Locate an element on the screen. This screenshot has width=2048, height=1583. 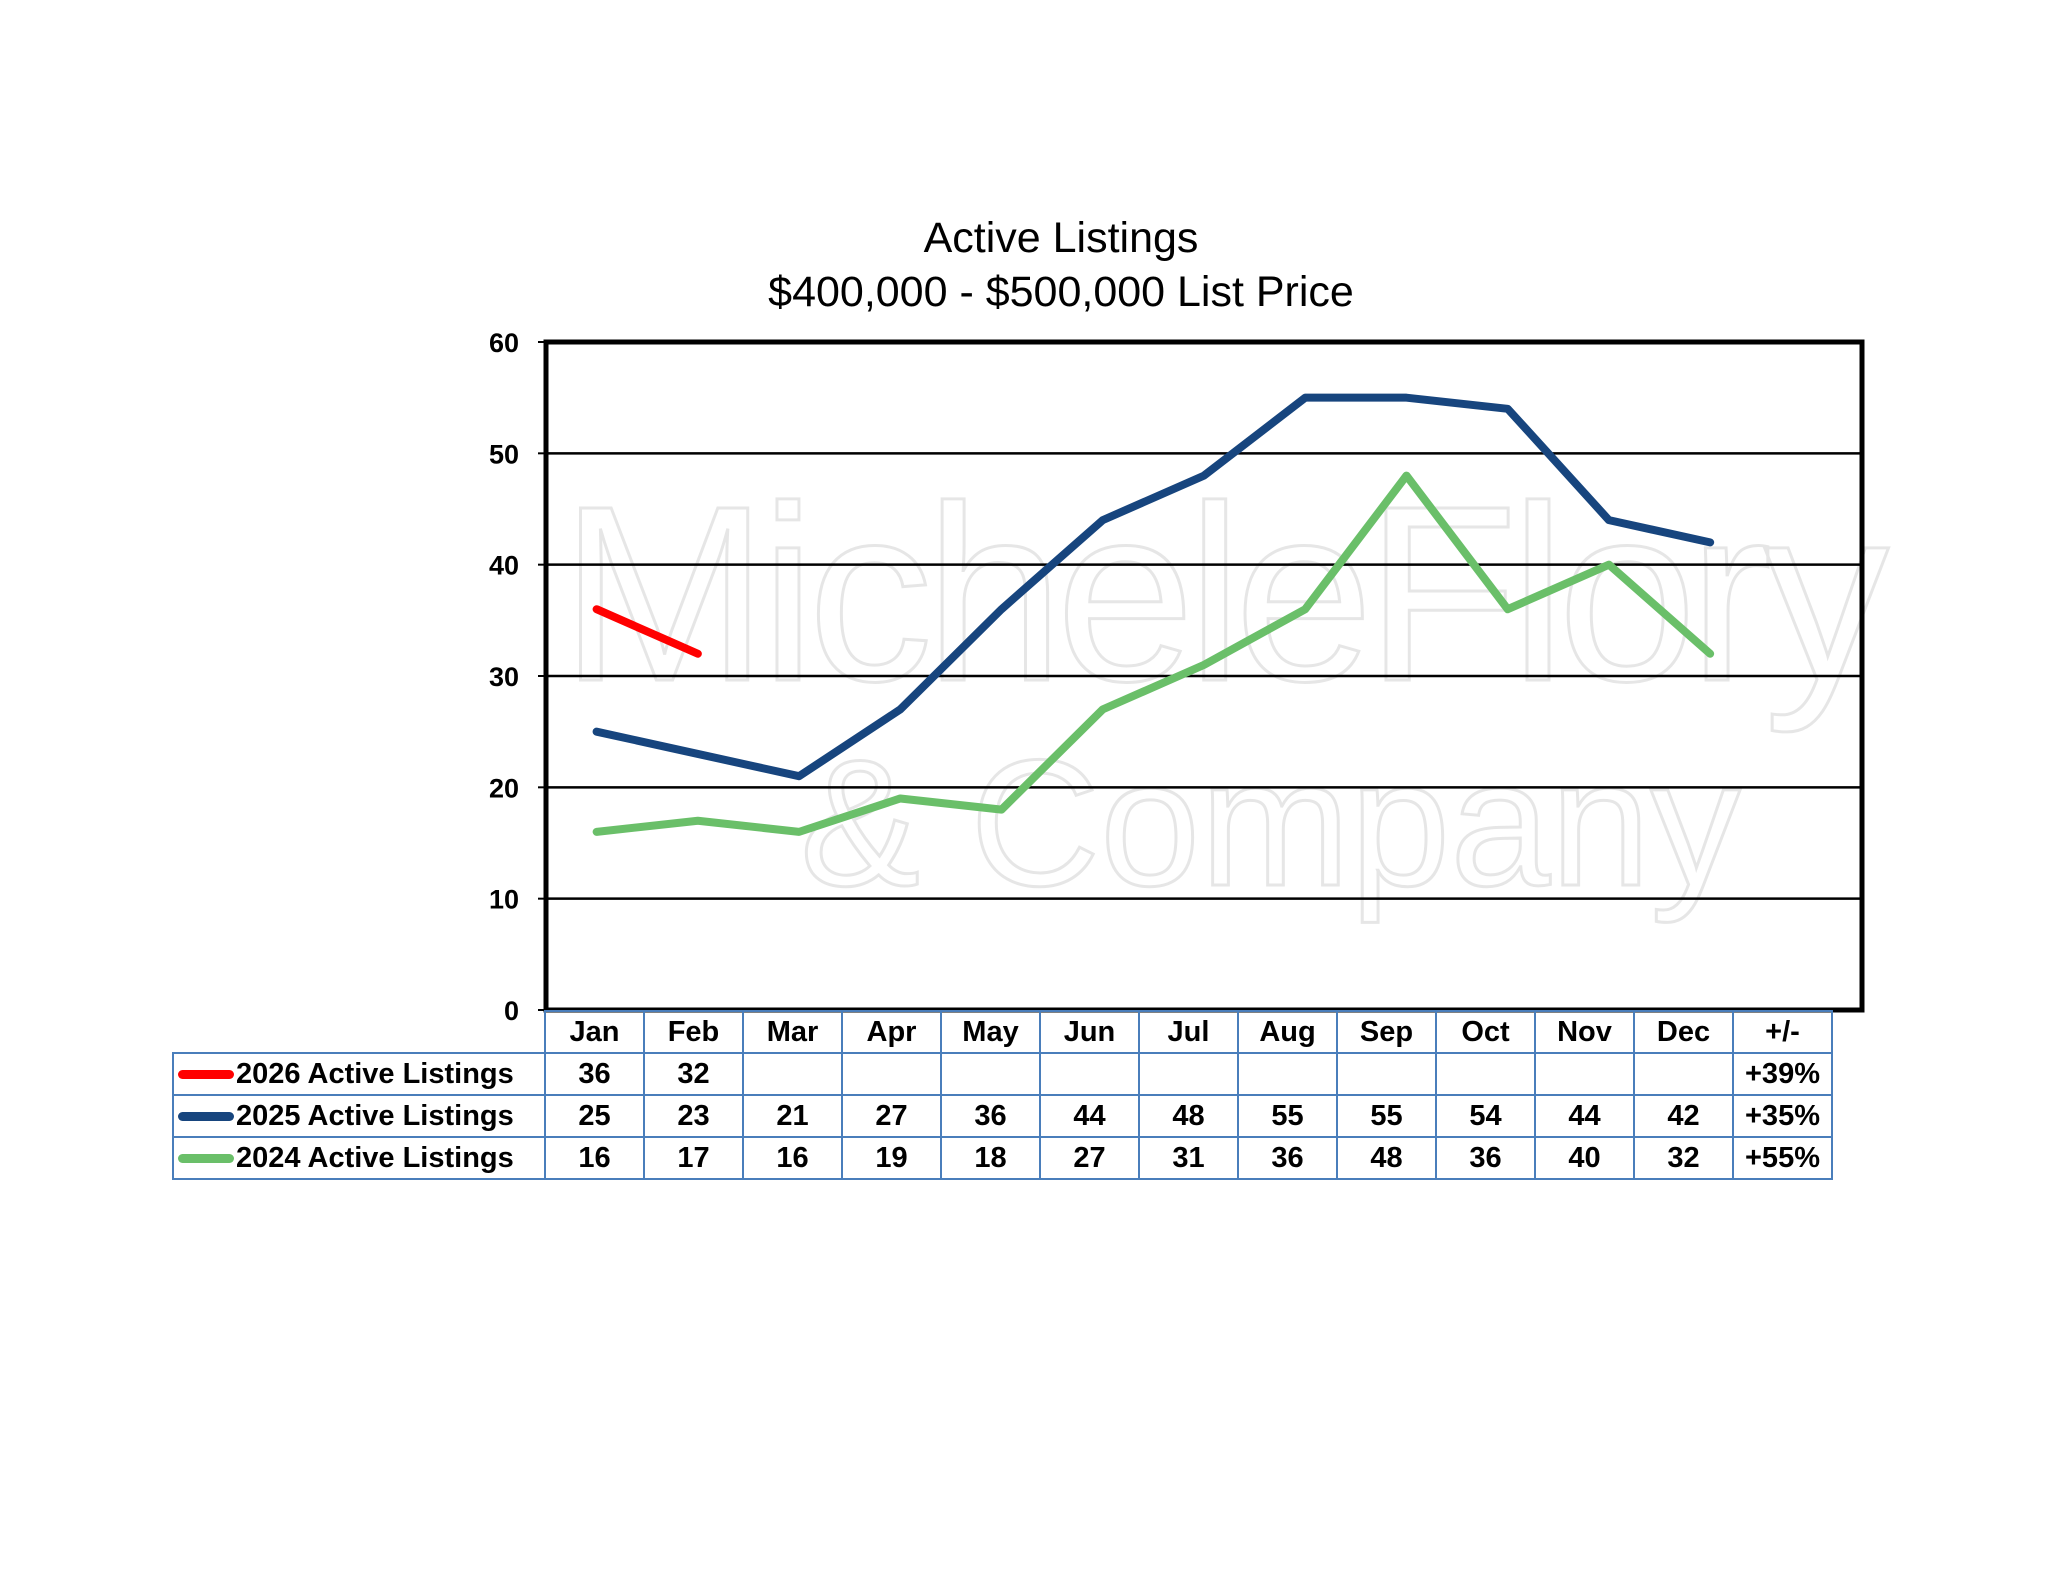
month-header: Feb is located at coordinates (693, 1032).